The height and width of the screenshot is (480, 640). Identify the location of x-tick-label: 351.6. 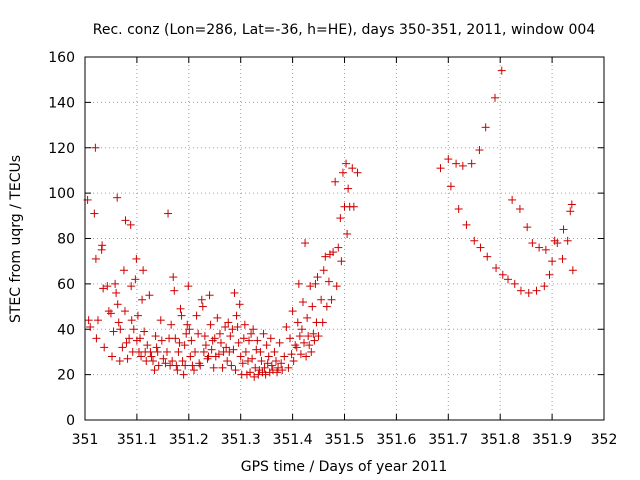
(396, 440).